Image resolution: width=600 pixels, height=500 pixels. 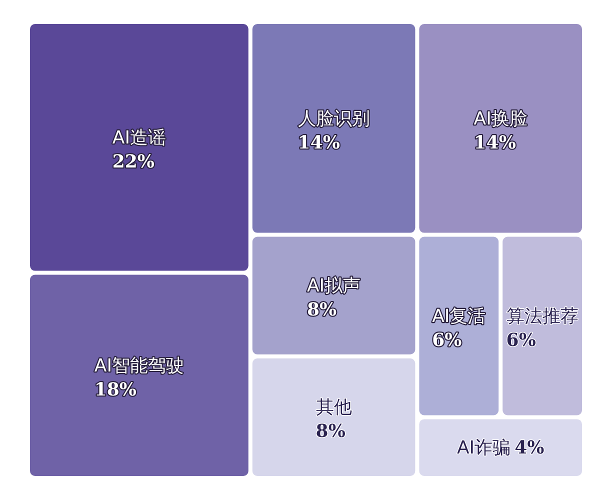 What do you see at coordinates (133, 161) in the screenshot?
I see `data-label: 22%` at bounding box center [133, 161].